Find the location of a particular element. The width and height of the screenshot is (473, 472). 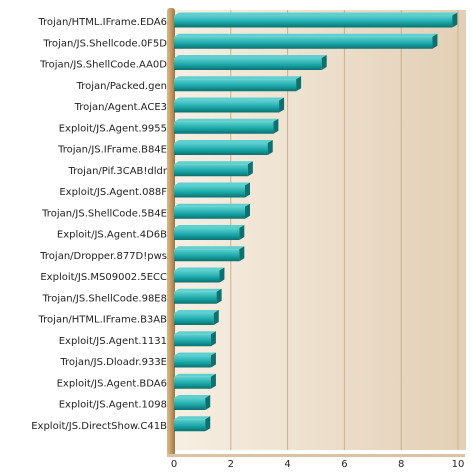

category-label: Trojan/Packed.gen is located at coordinates (121, 86).